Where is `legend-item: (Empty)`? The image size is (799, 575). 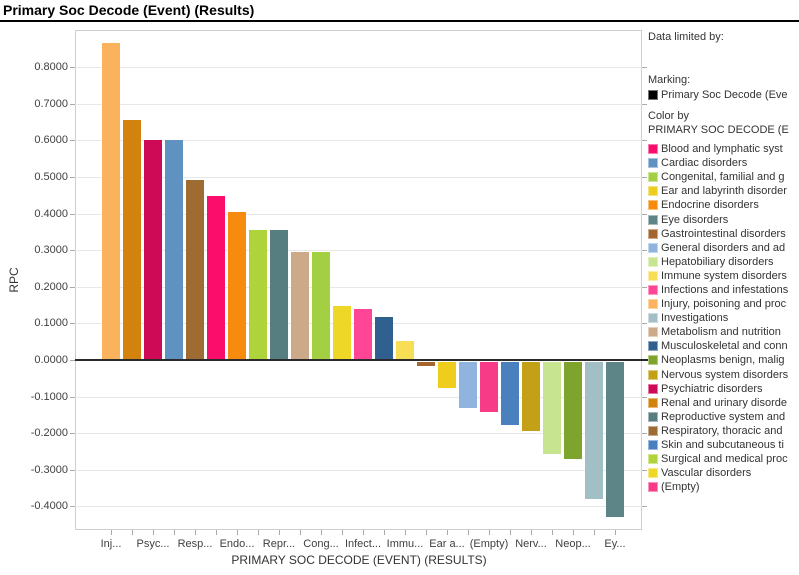 legend-item: (Empty) is located at coordinates (723, 487).